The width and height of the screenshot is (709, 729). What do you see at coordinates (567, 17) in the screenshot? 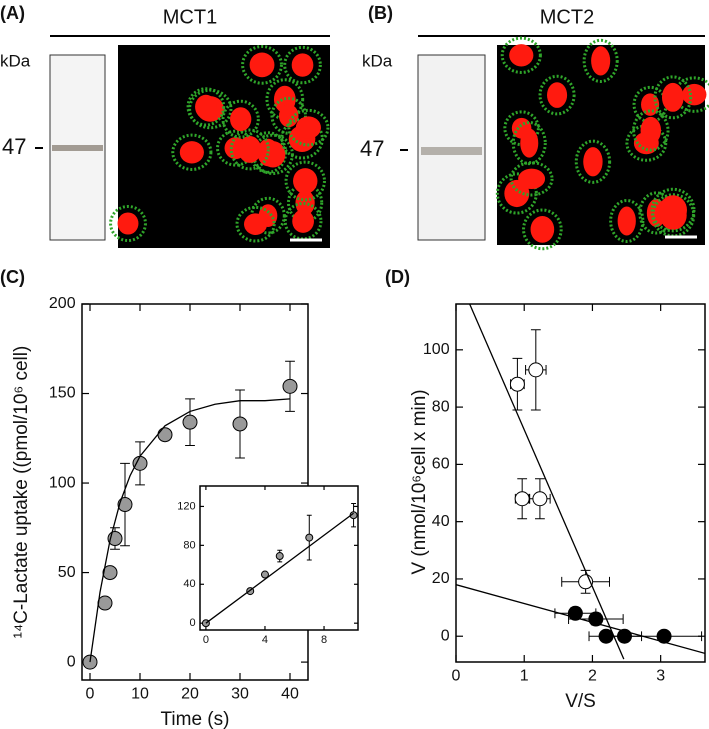
I see `blot-title: MCT2` at bounding box center [567, 17].